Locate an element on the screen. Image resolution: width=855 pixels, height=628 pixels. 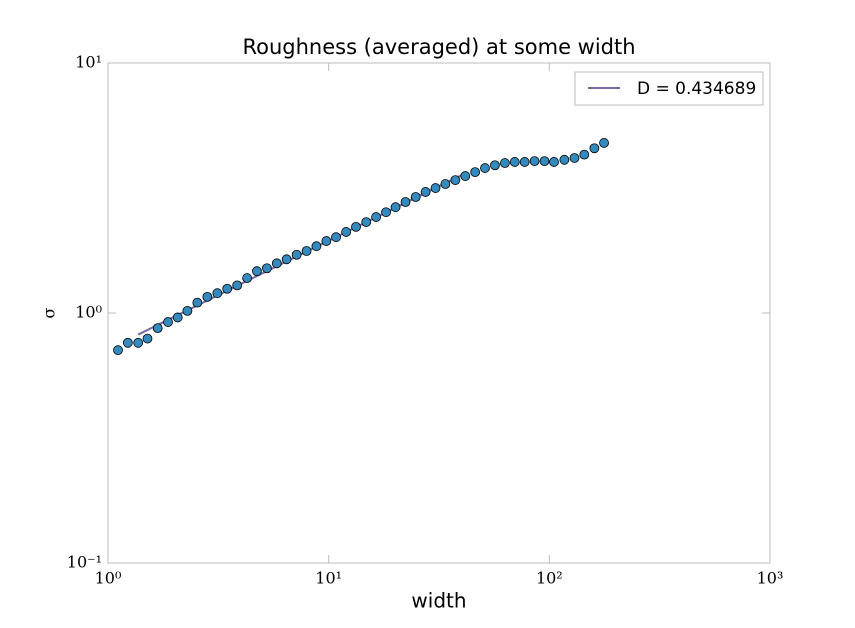
x-tick-label: 10³ is located at coordinates (770, 578).